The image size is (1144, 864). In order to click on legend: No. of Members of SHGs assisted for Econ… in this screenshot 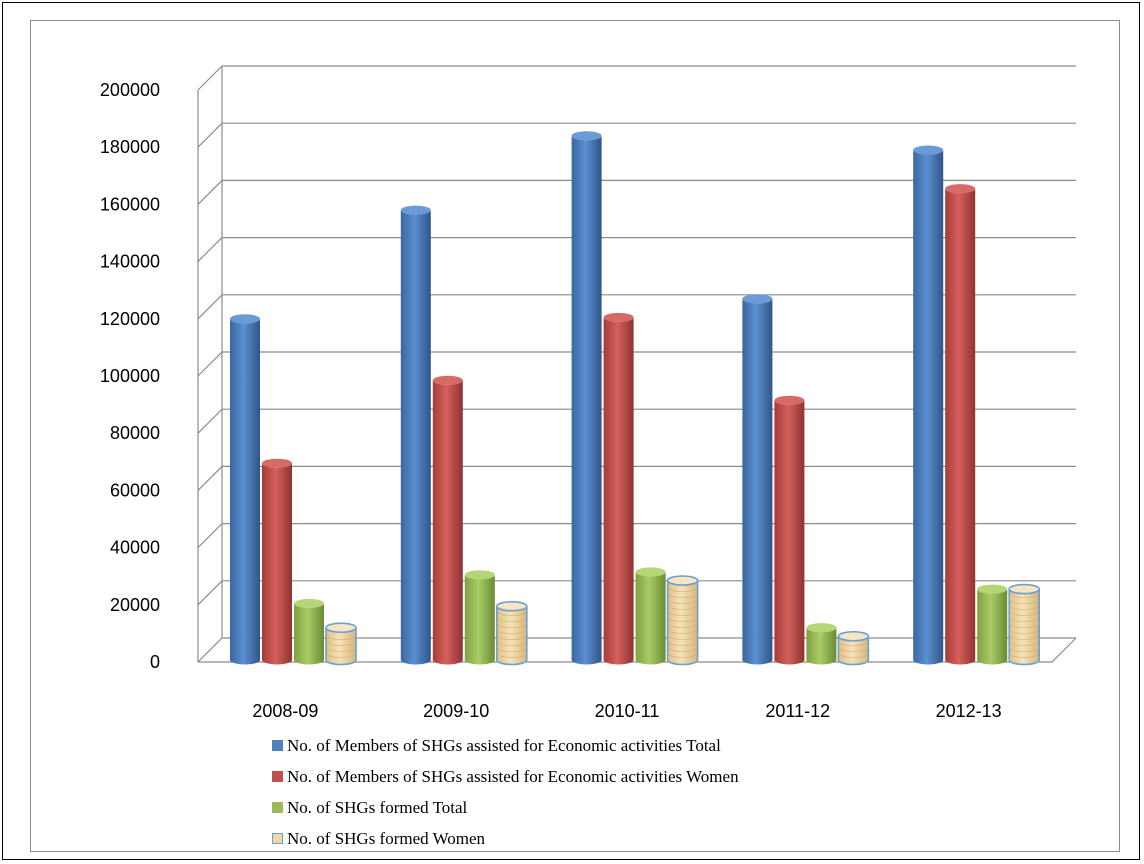, I will do `click(505, 792)`.